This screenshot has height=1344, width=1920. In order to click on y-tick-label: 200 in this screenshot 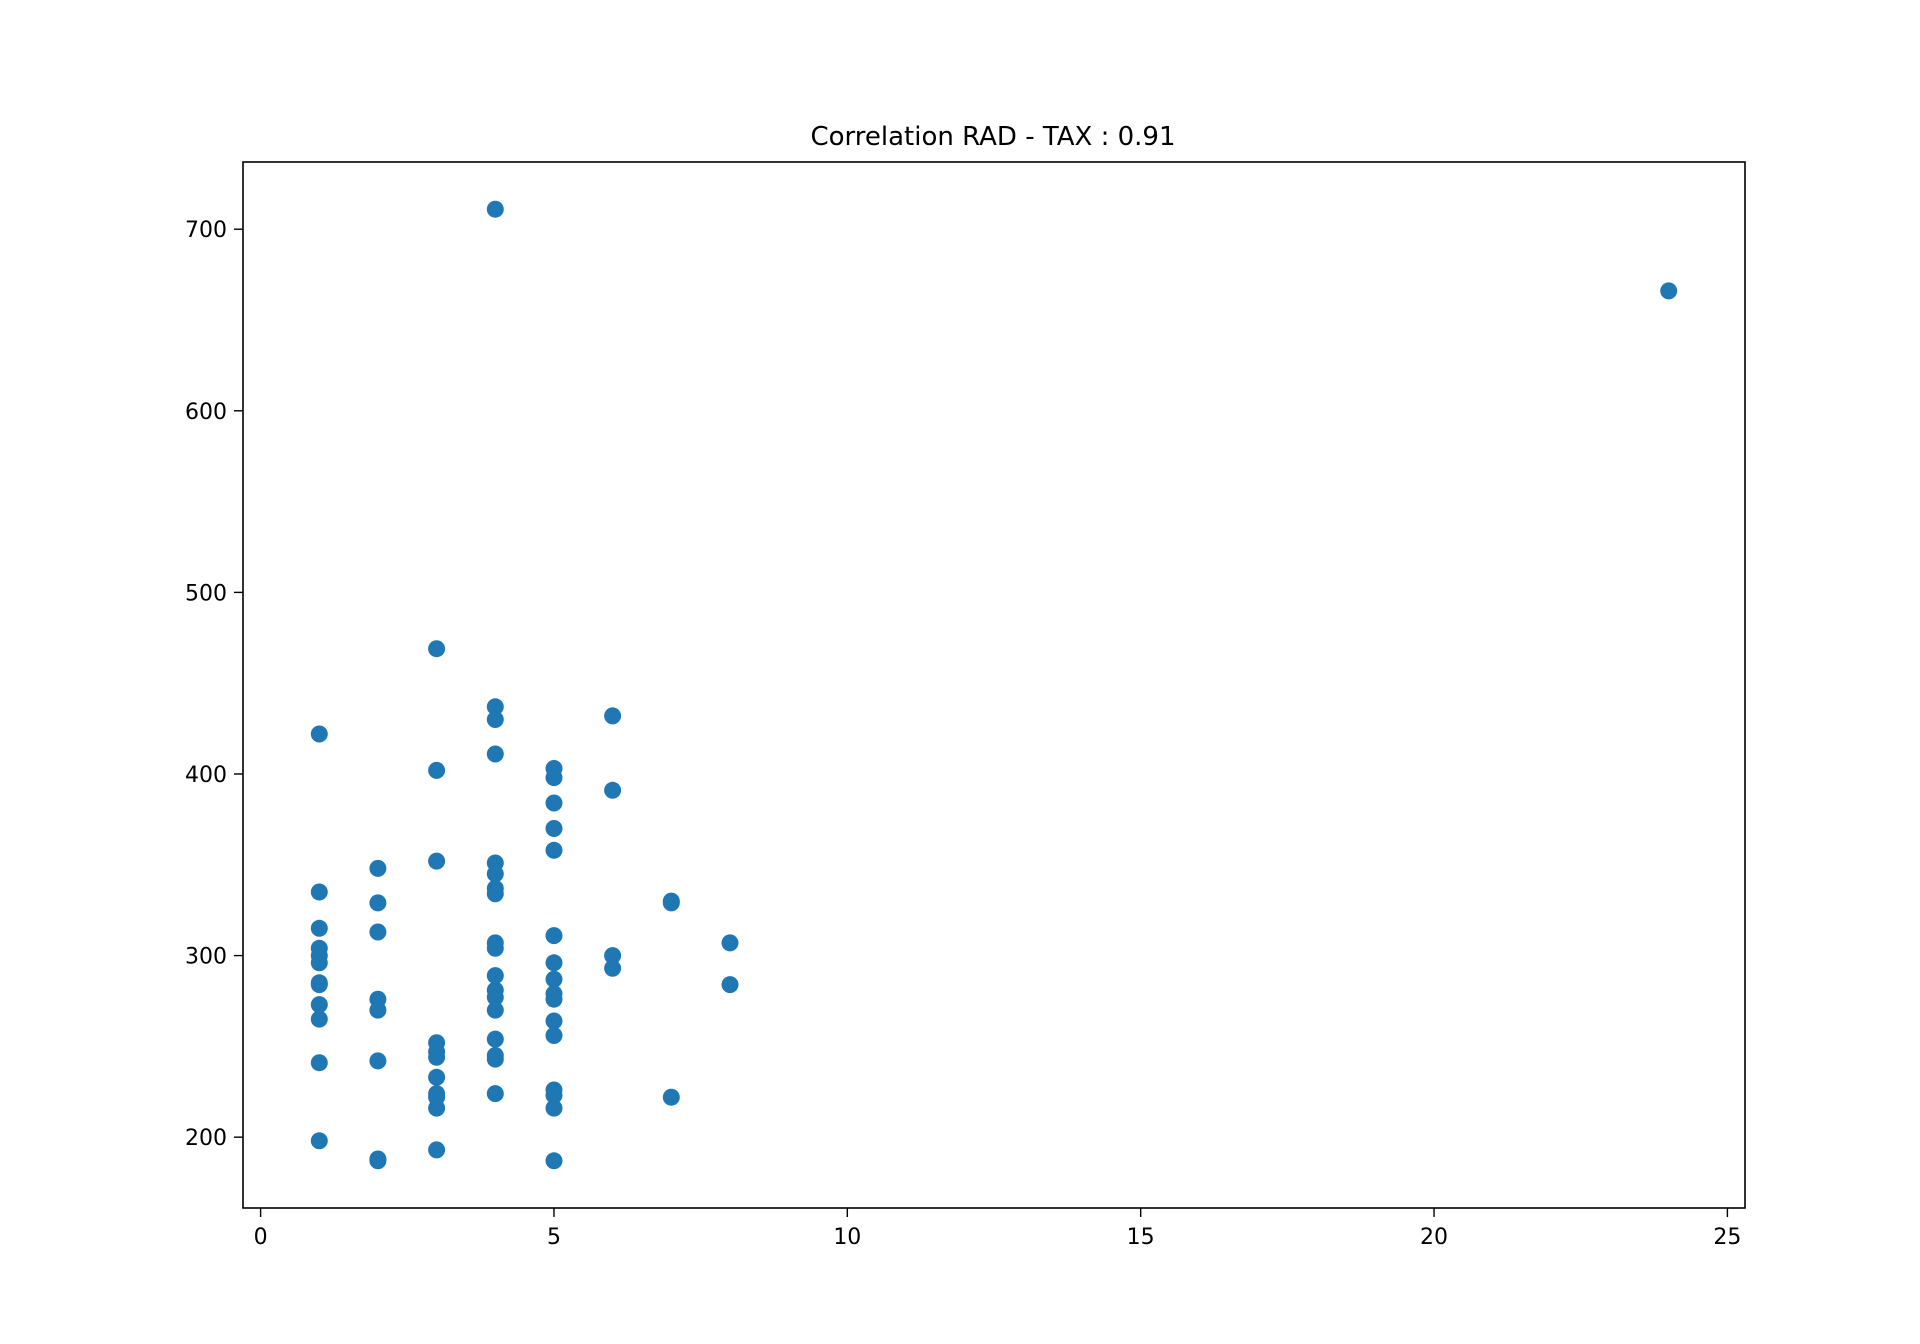, I will do `click(206, 1138)`.